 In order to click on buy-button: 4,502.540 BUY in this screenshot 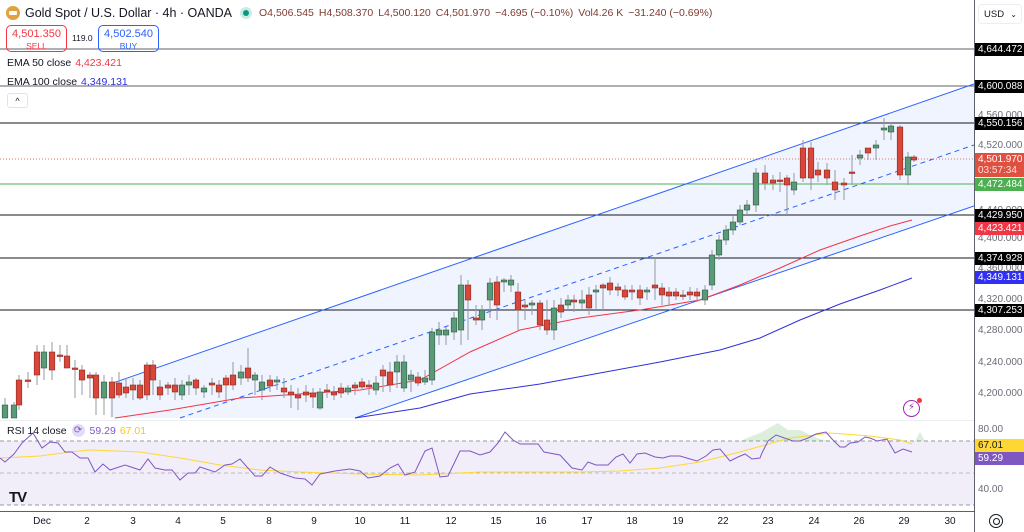, I will do `click(128, 38)`.